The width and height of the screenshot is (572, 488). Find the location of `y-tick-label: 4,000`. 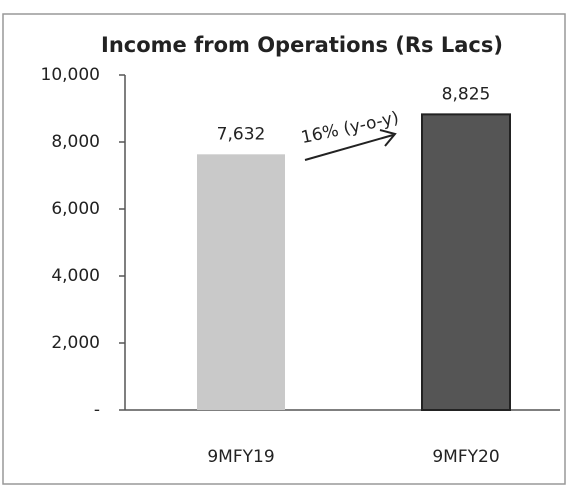

y-tick-label: 4,000 is located at coordinates (75, 276).